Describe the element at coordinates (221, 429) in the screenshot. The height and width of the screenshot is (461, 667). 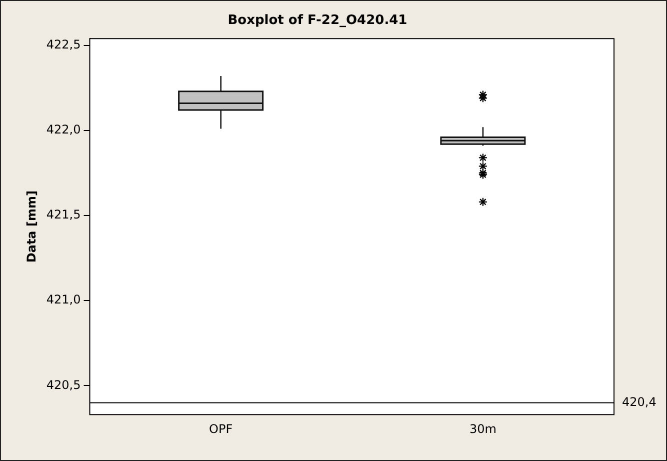
I see `x-tick-label: OPF` at that location.